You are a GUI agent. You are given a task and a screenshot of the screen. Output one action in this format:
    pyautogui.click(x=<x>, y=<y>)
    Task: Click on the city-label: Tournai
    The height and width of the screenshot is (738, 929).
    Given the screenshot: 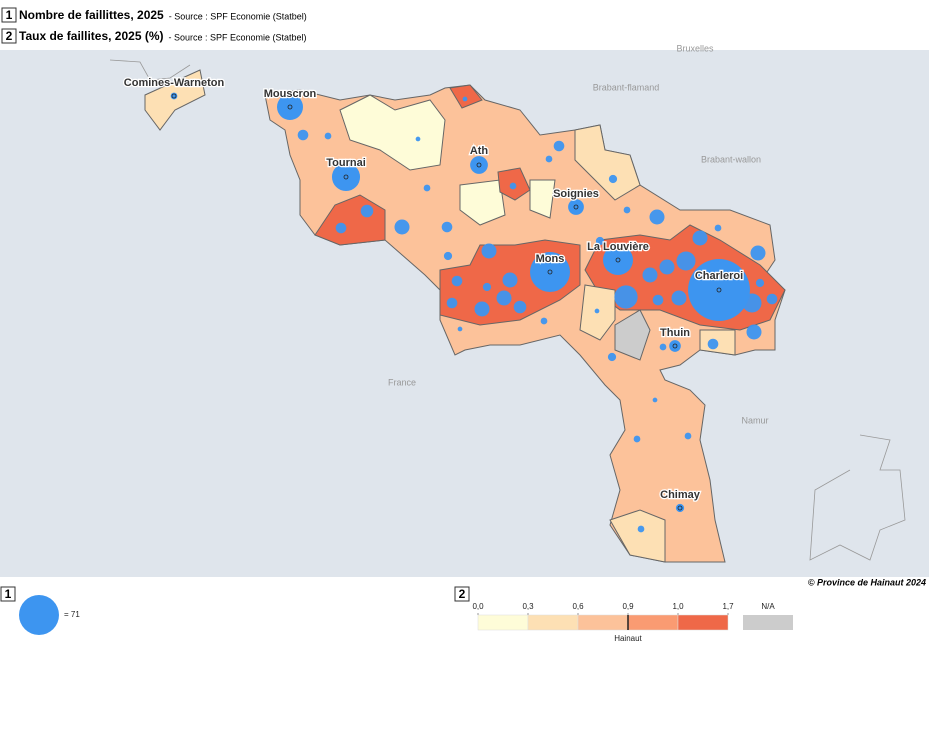 What is the action you would take?
    pyautogui.click(x=346, y=163)
    